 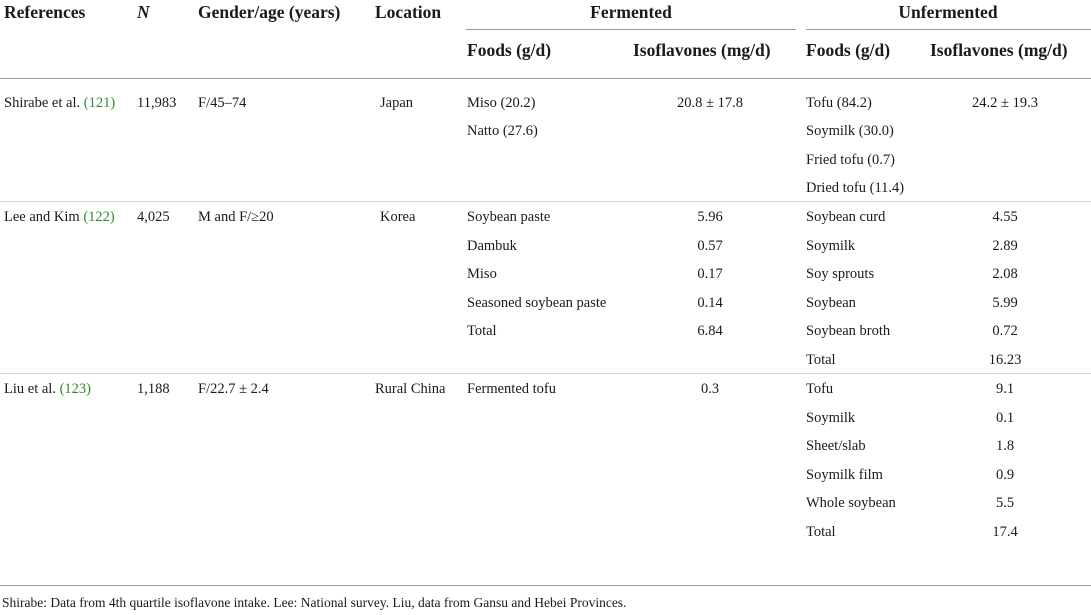 I want to click on fermented-iso-cell: 6.84, so click(x=710, y=331).